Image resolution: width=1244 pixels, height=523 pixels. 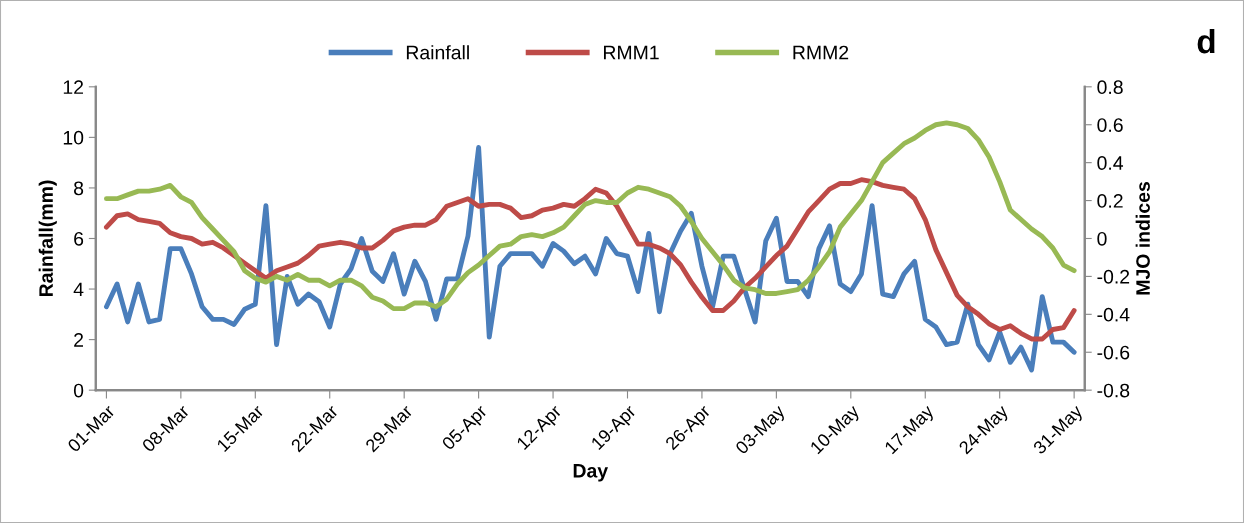 I want to click on legend-label: RMM2, so click(x=821, y=52).